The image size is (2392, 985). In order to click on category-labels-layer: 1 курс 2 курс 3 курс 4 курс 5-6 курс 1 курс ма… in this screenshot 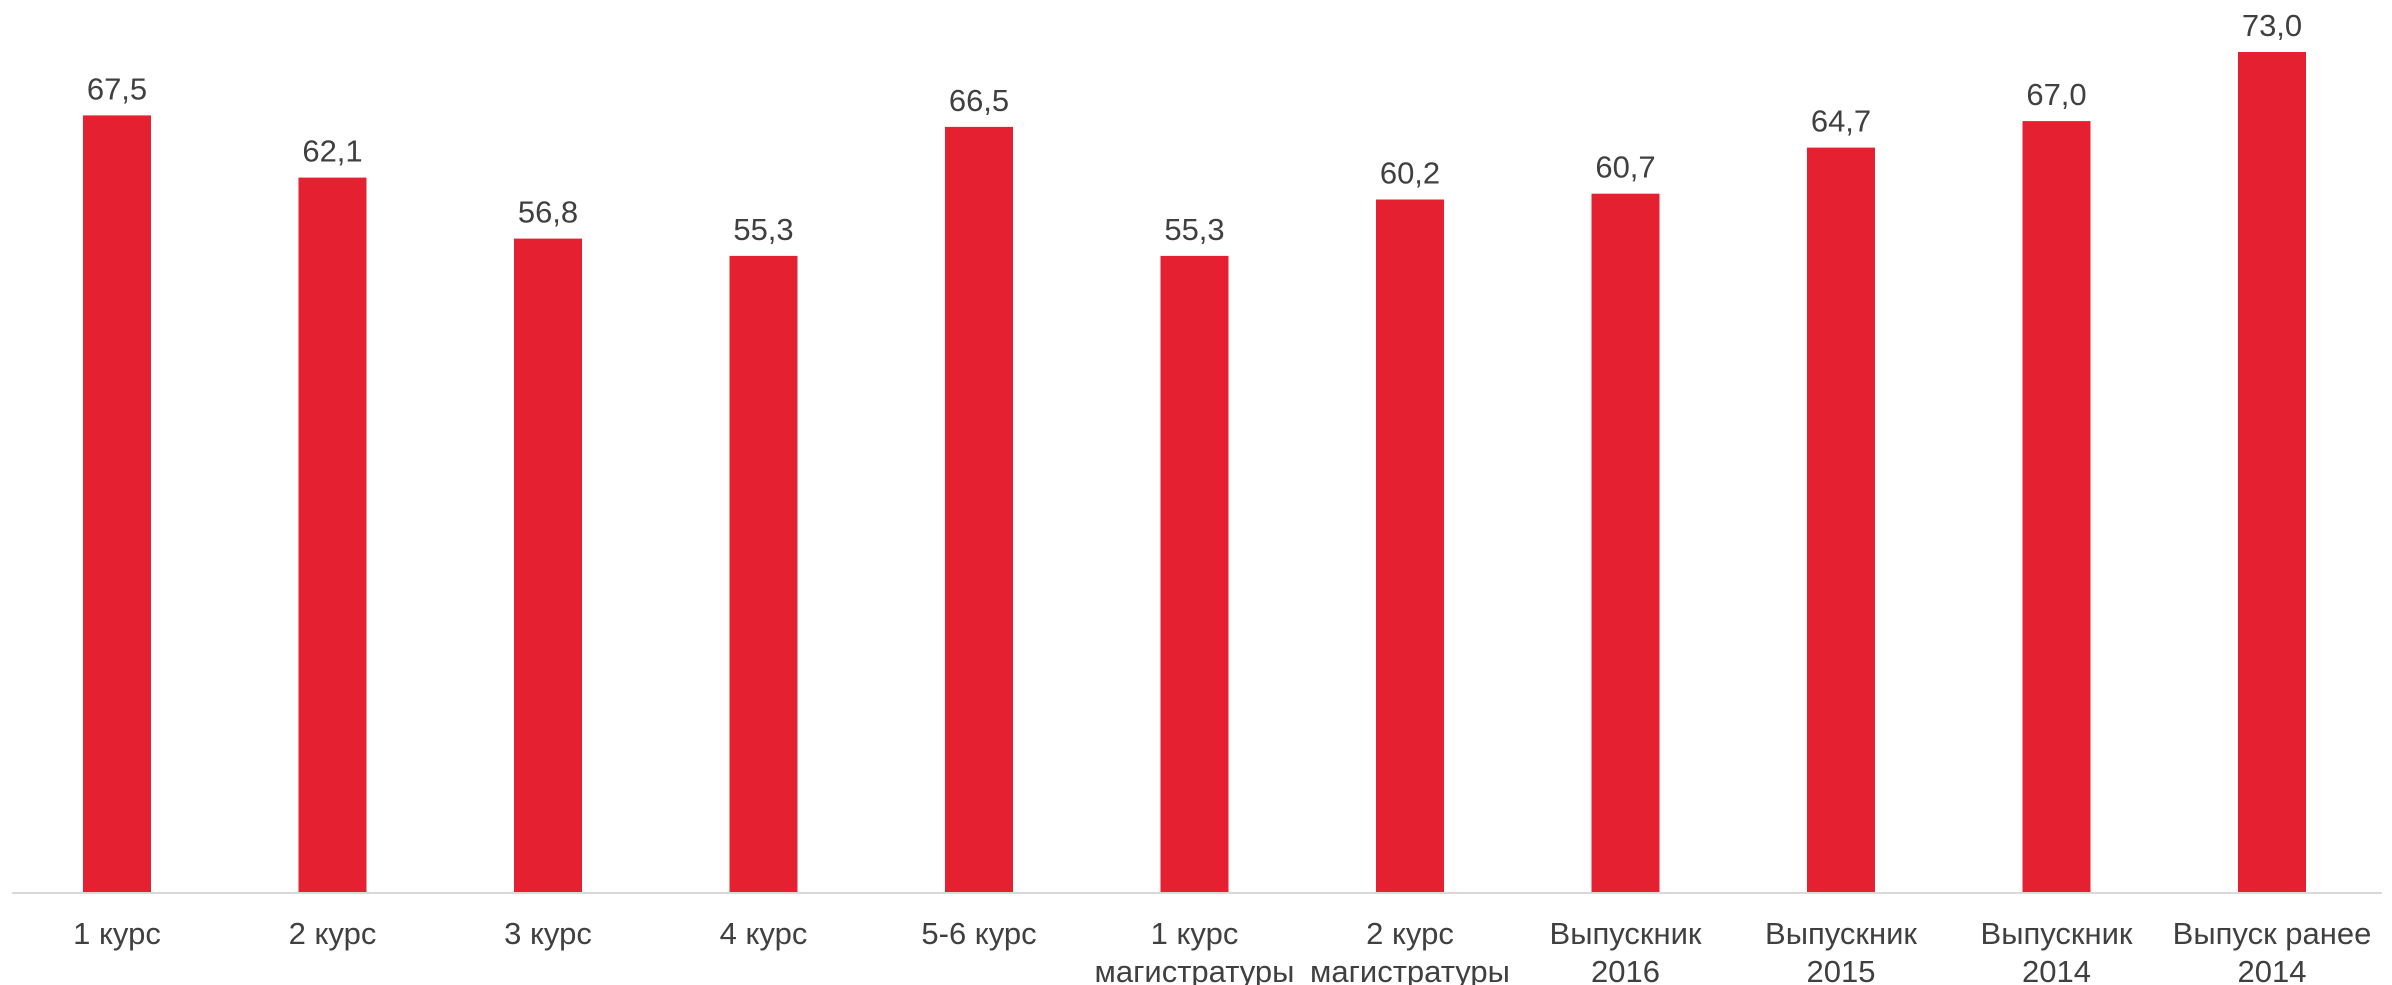, I will do `click(1222, 950)`.